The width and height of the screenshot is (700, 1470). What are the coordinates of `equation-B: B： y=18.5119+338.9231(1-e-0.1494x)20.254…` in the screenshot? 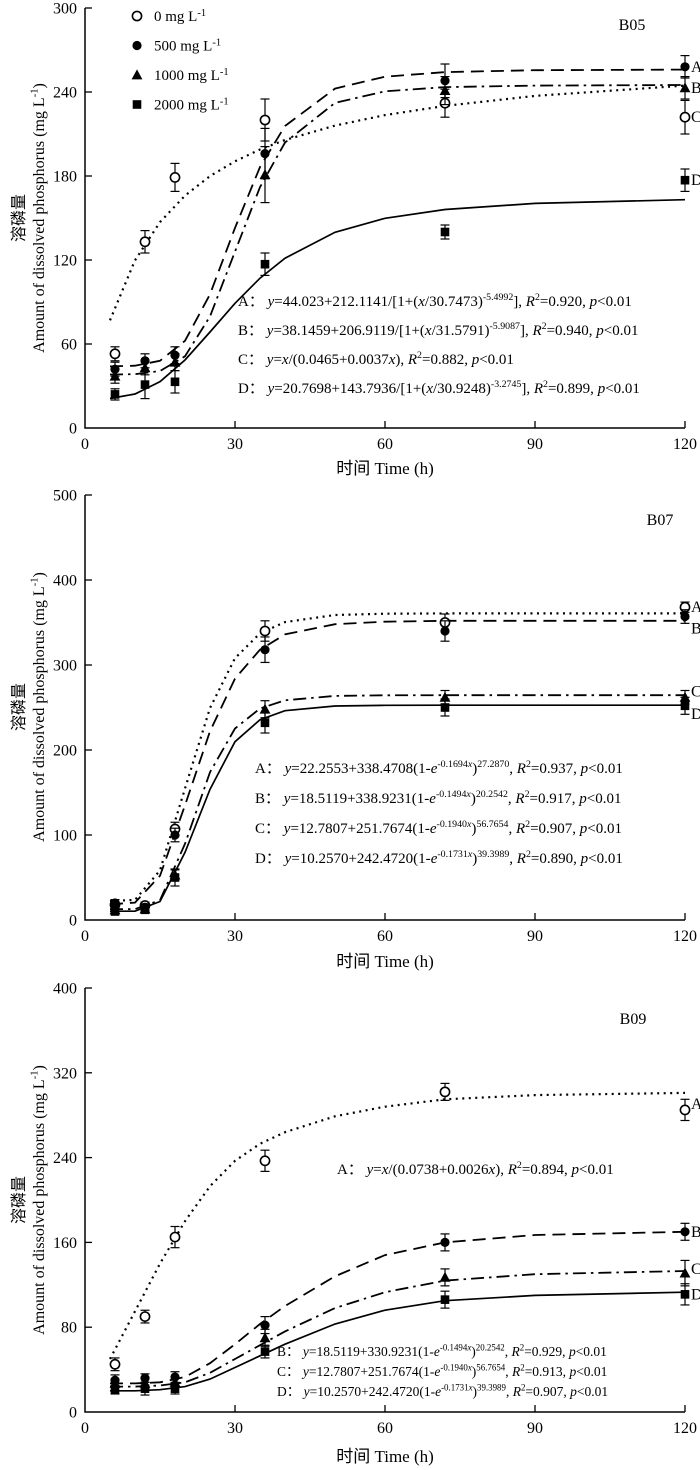 It's located at (438, 798).